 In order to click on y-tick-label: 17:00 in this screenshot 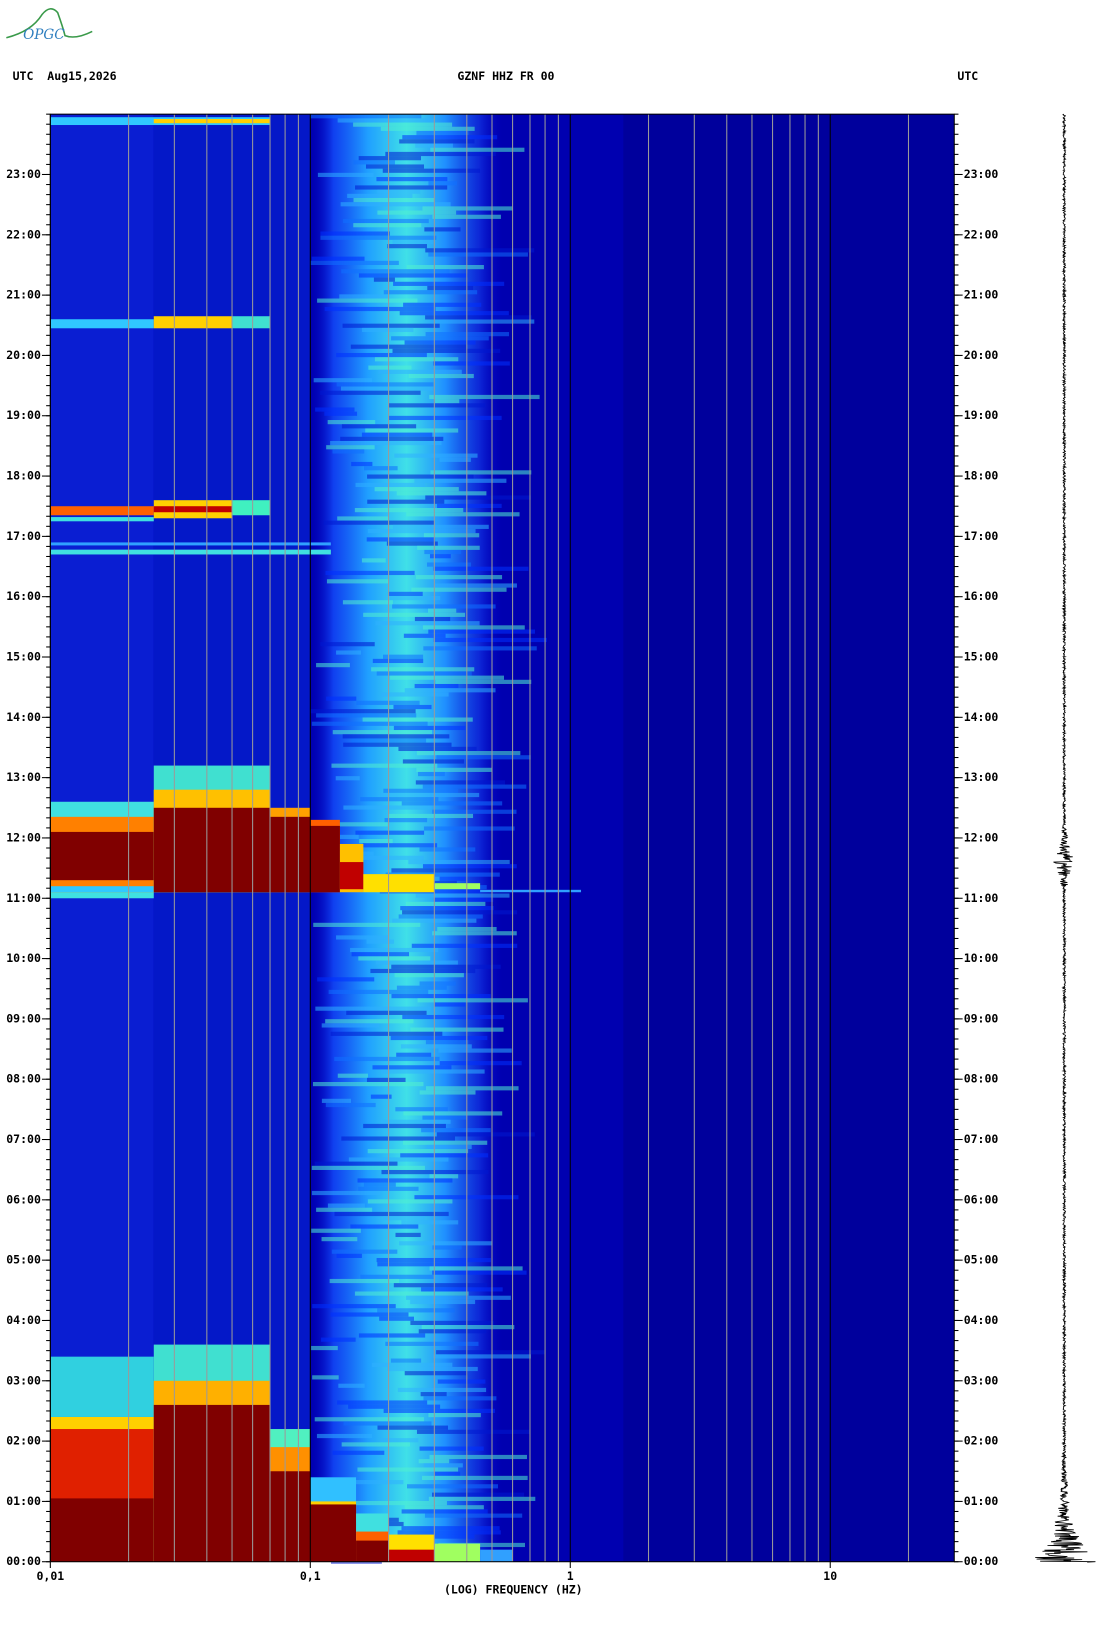, I will do `click(981, 536)`.